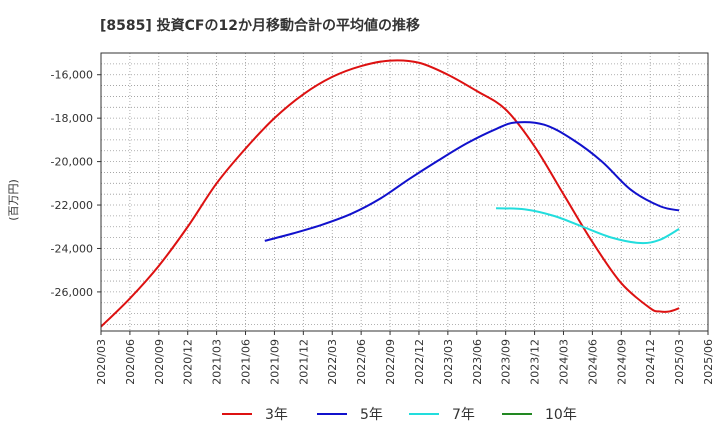 The image size is (720, 440). I want to click on y-tick-label: -24,000, so click(72, 248).